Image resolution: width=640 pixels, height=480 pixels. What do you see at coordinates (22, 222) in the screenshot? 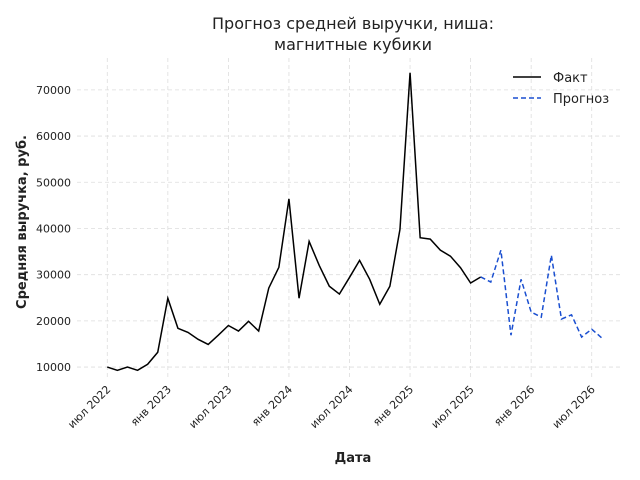
I see `y-axis-label: Средняя выручка, руб.` at bounding box center [22, 222].